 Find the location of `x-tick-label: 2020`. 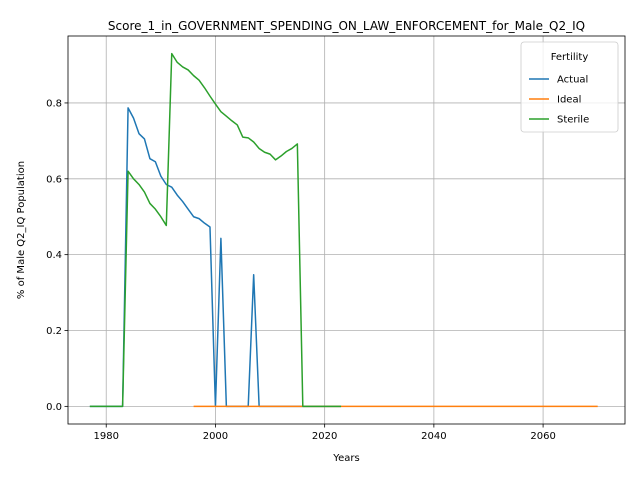

x-tick-label: 2020 is located at coordinates (324, 436).